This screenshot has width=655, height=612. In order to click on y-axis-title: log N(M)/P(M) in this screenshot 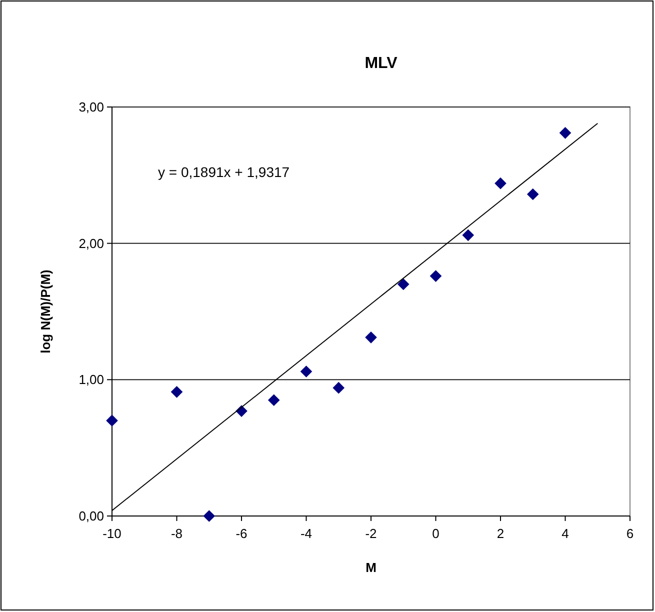, I will do `click(45, 312)`.